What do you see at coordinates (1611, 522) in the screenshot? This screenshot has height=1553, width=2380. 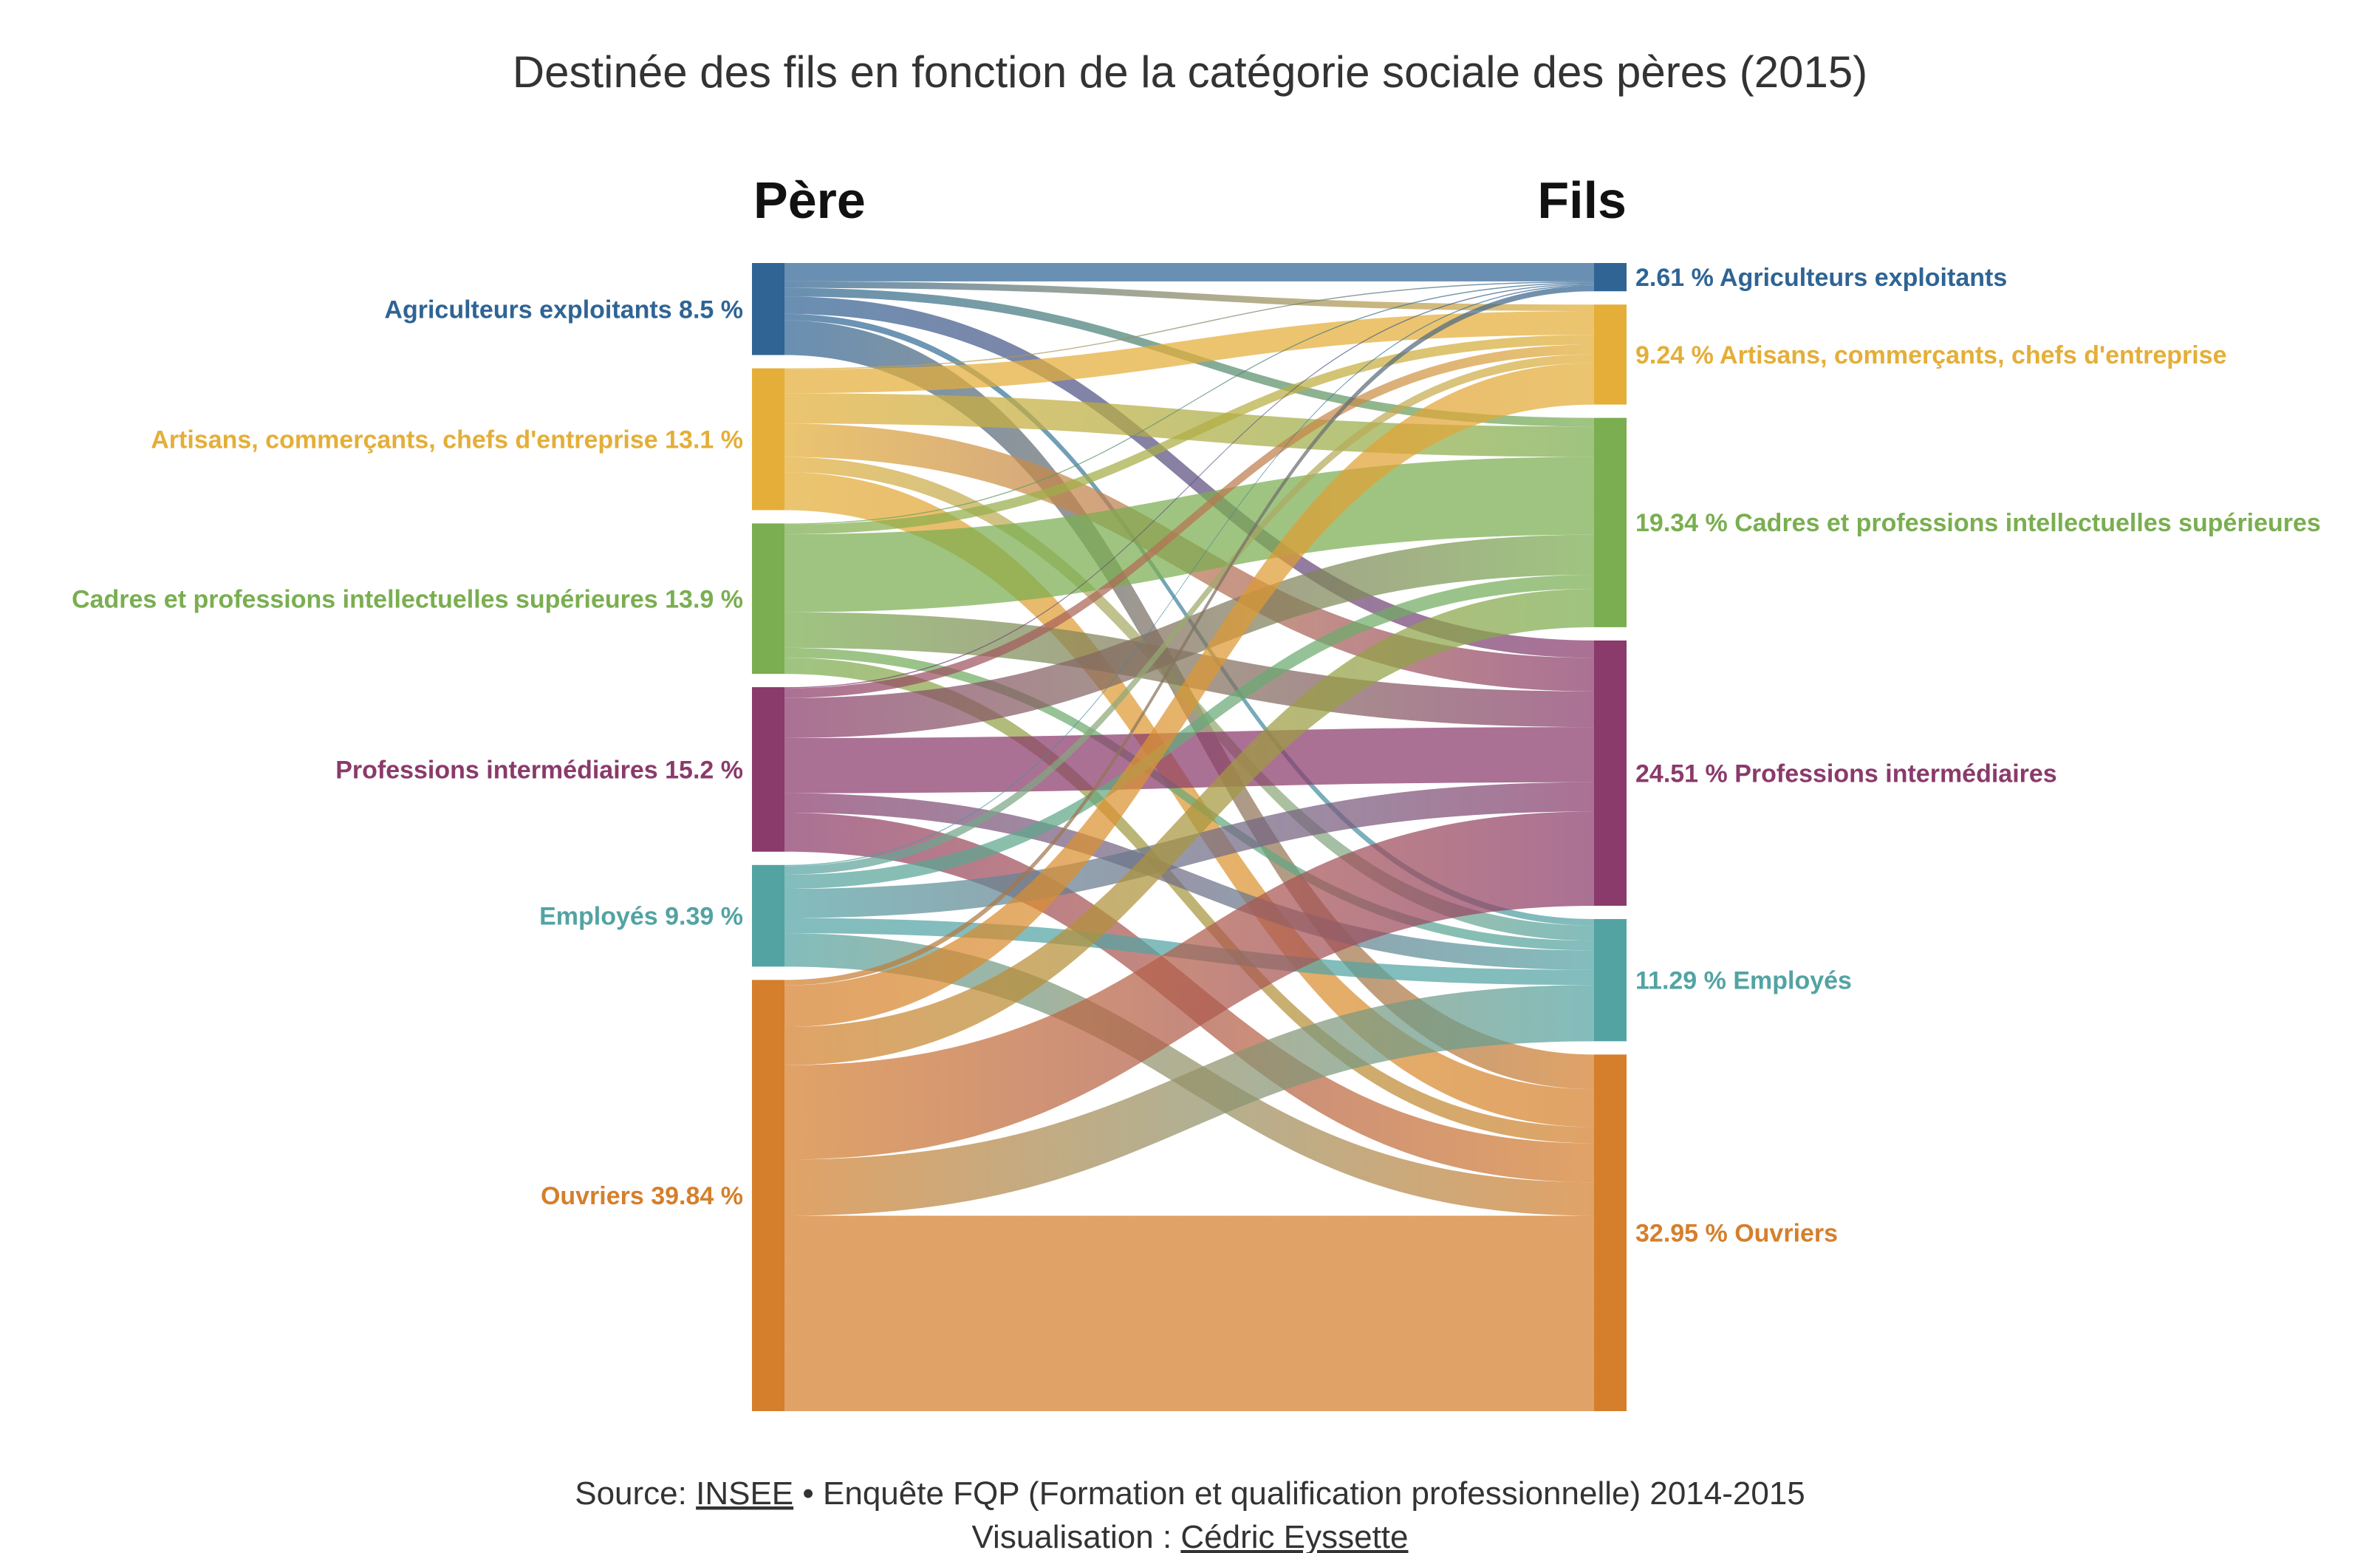 I see `target-node-cadres` at bounding box center [1611, 522].